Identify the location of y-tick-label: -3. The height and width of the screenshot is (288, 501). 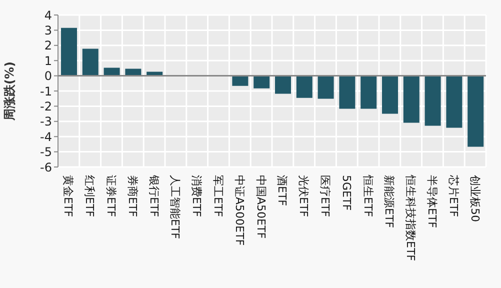
(46, 121).